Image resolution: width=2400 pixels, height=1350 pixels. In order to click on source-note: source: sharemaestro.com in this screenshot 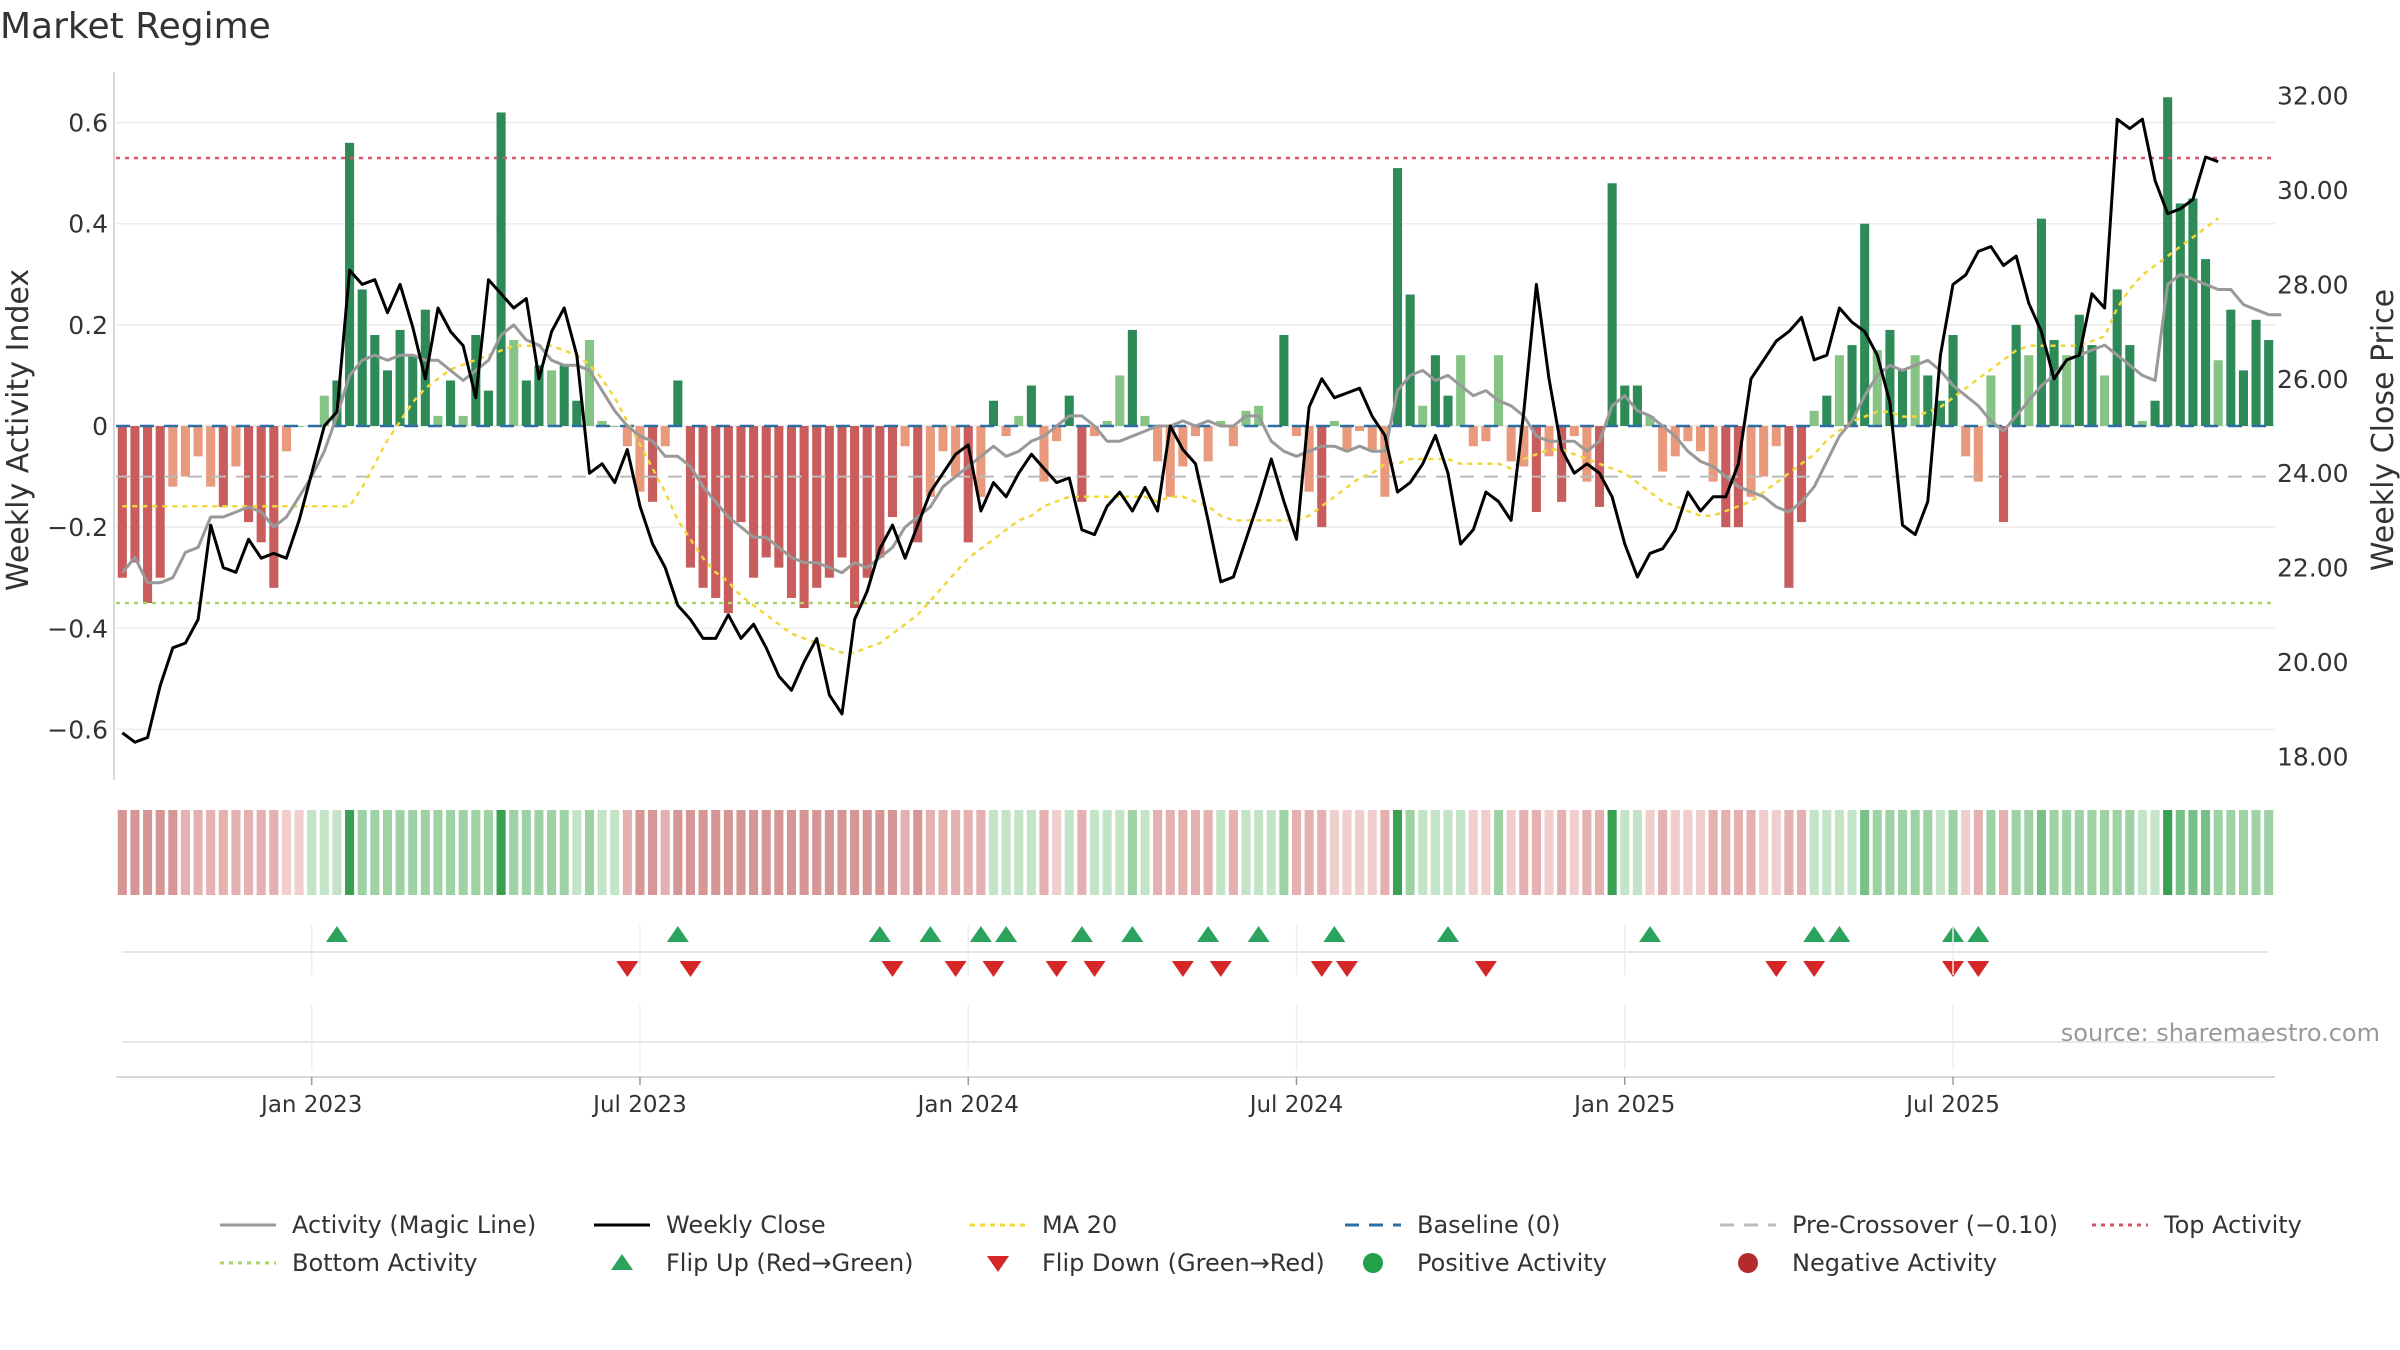, I will do `click(2220, 1033)`.